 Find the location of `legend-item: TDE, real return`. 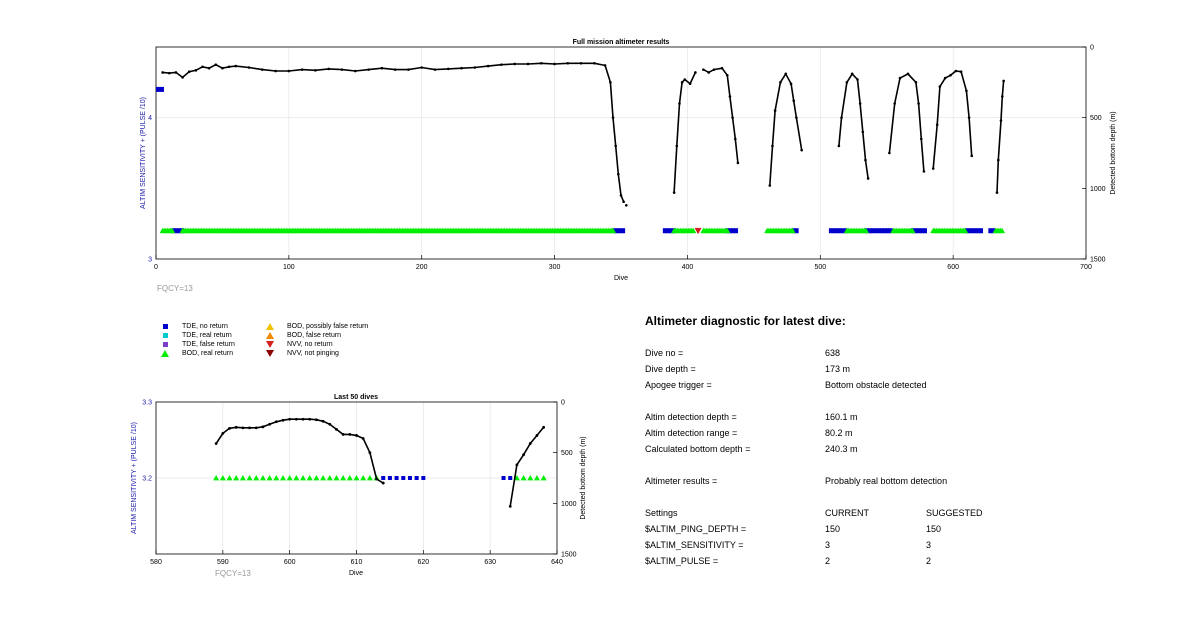

legend-item: TDE, real return is located at coordinates (196, 335).